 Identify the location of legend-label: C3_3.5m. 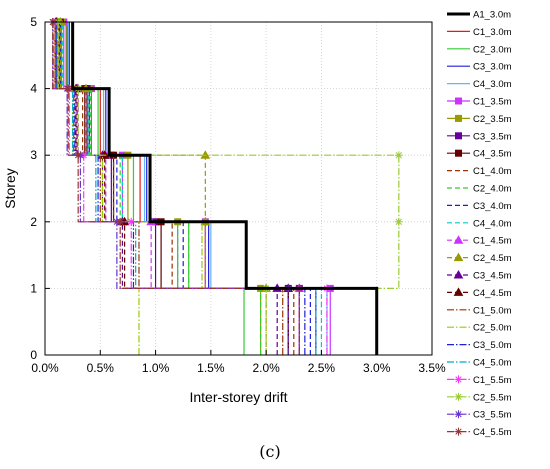
(492, 136).